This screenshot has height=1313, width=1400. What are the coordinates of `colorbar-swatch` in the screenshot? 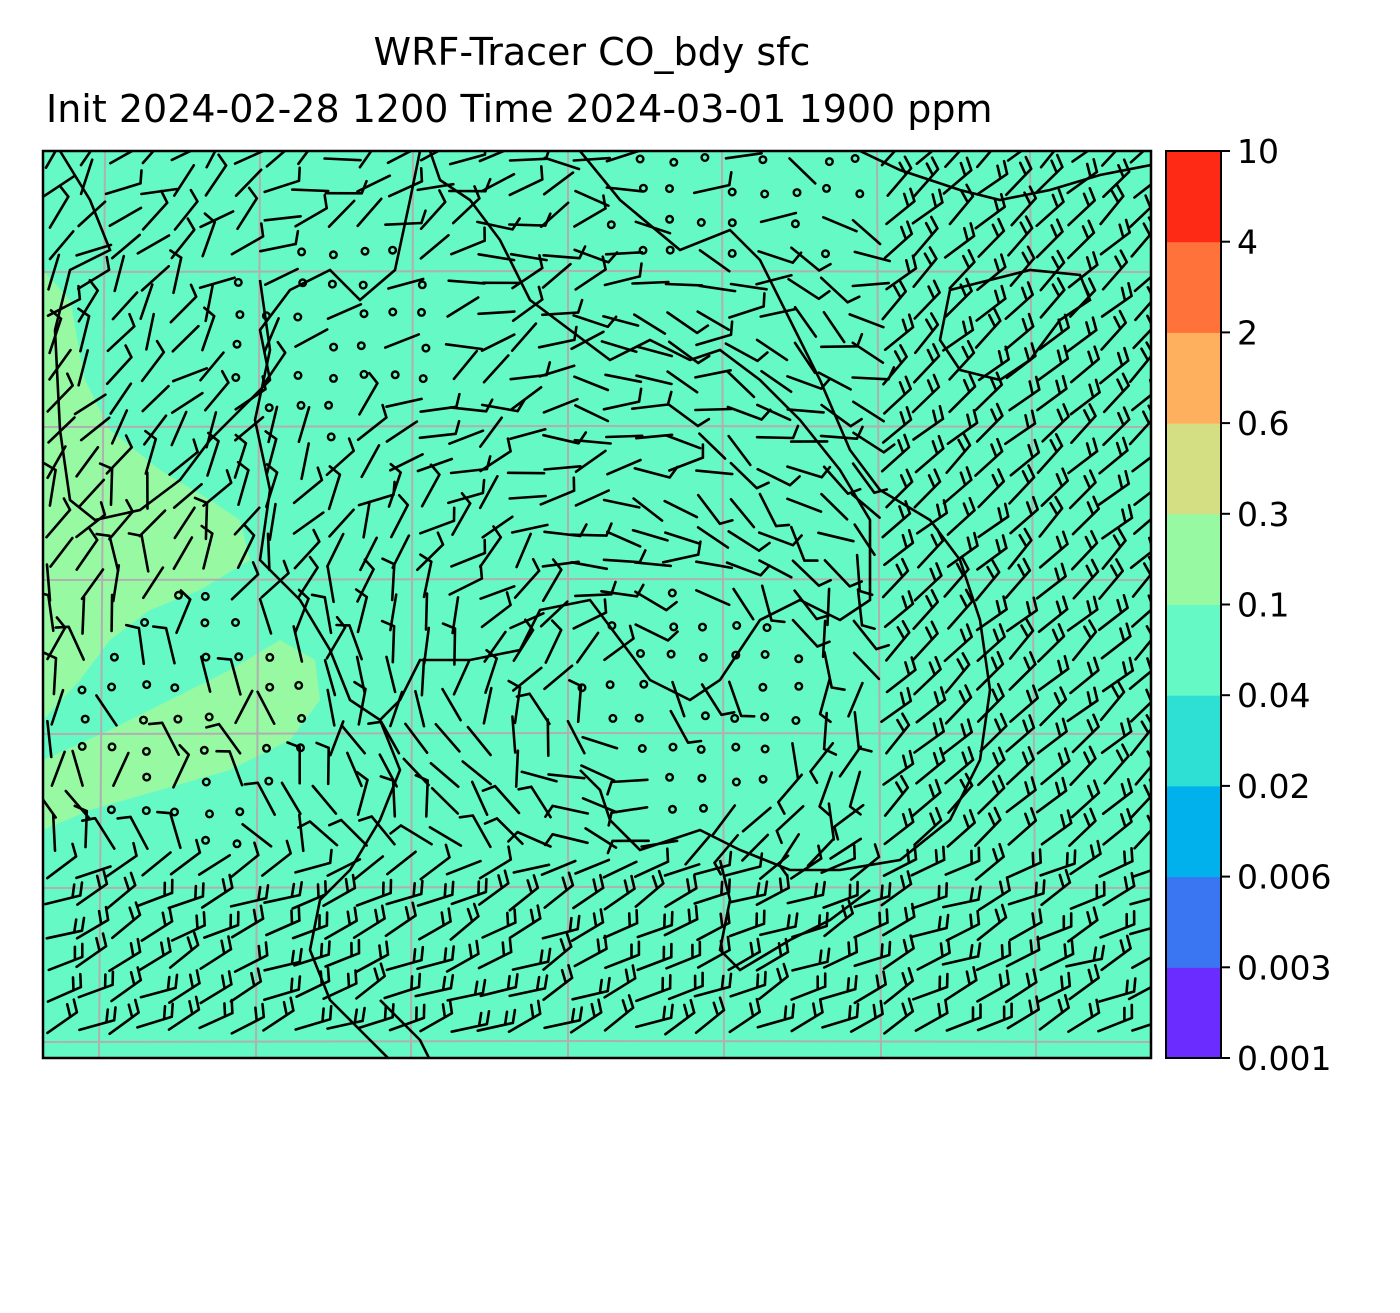 It's located at (1193, 1013).